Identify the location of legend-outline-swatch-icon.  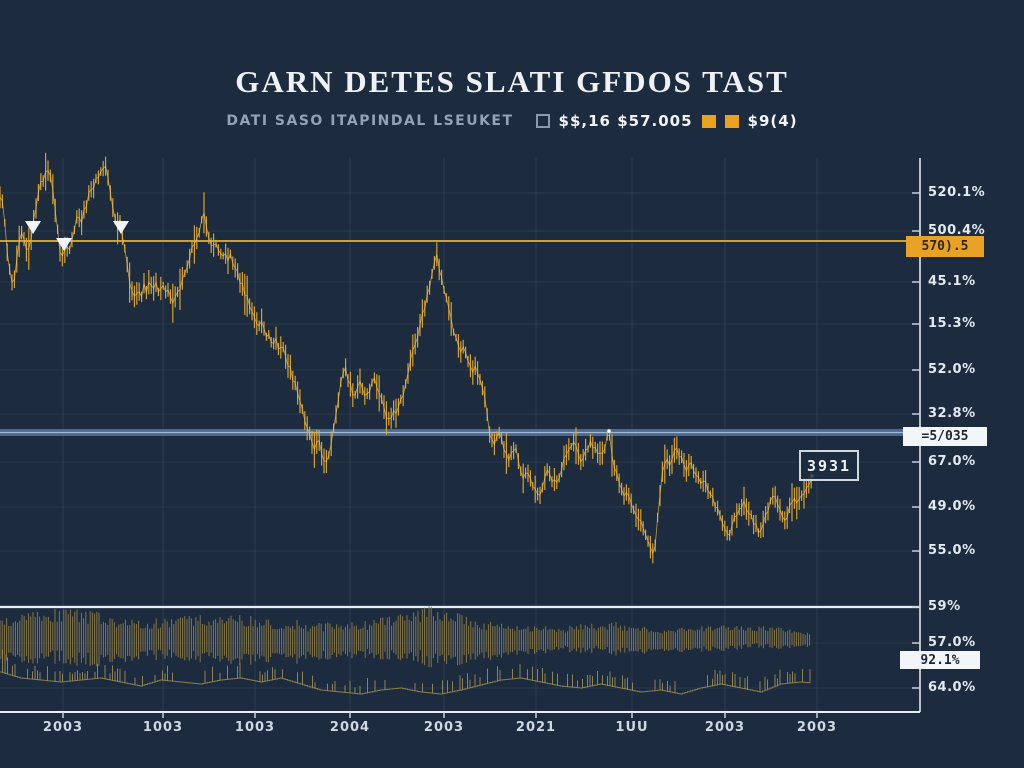
(542, 121).